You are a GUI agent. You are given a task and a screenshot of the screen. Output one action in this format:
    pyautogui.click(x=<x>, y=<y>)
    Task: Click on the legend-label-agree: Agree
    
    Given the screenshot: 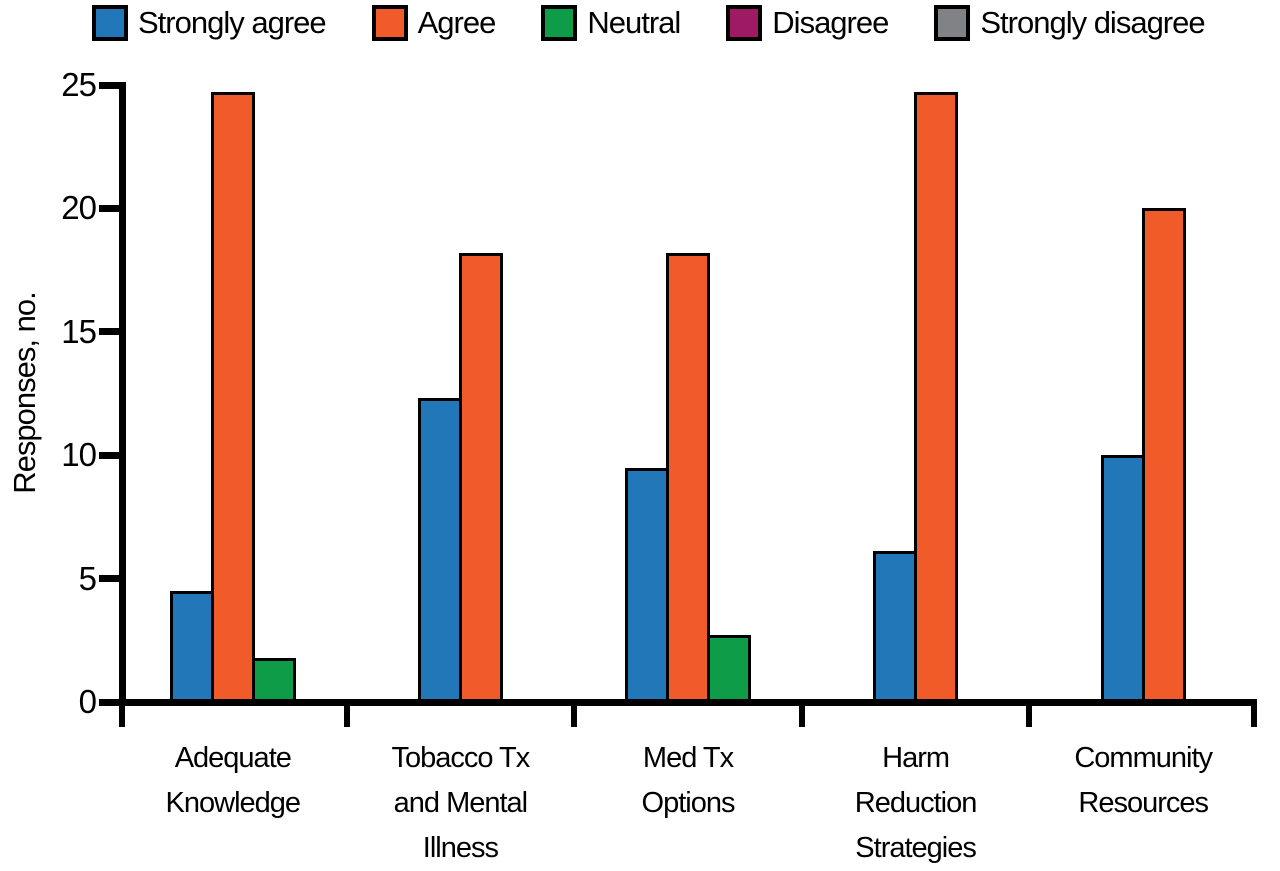 What is the action you would take?
    pyautogui.click(x=457, y=22)
    